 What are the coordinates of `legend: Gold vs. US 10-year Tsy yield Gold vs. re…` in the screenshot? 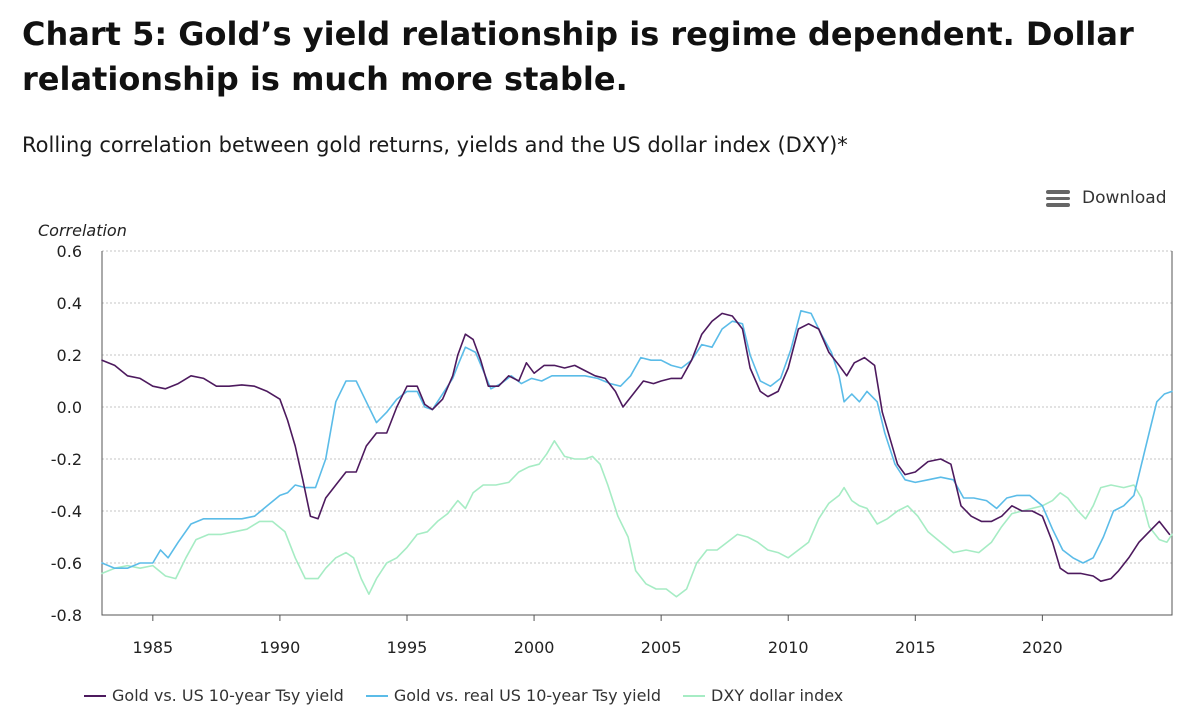 It's located at (474, 695).